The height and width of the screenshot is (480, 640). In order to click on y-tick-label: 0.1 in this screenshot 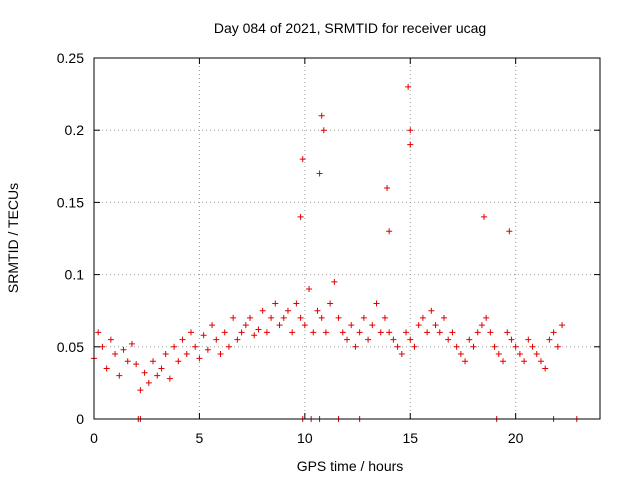, I will do `click(75, 275)`.